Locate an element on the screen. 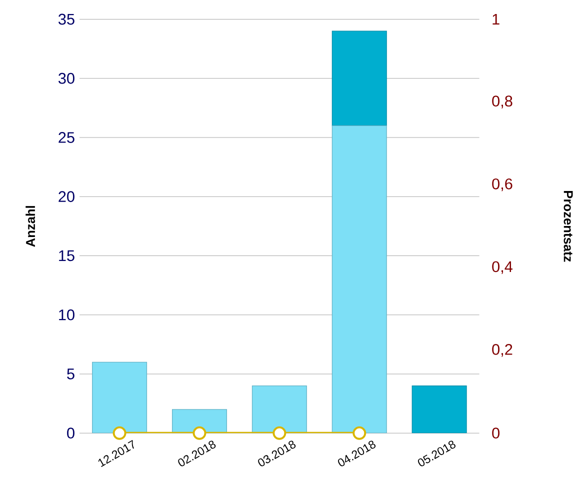  y-tick-label: 20 is located at coordinates (66, 196).